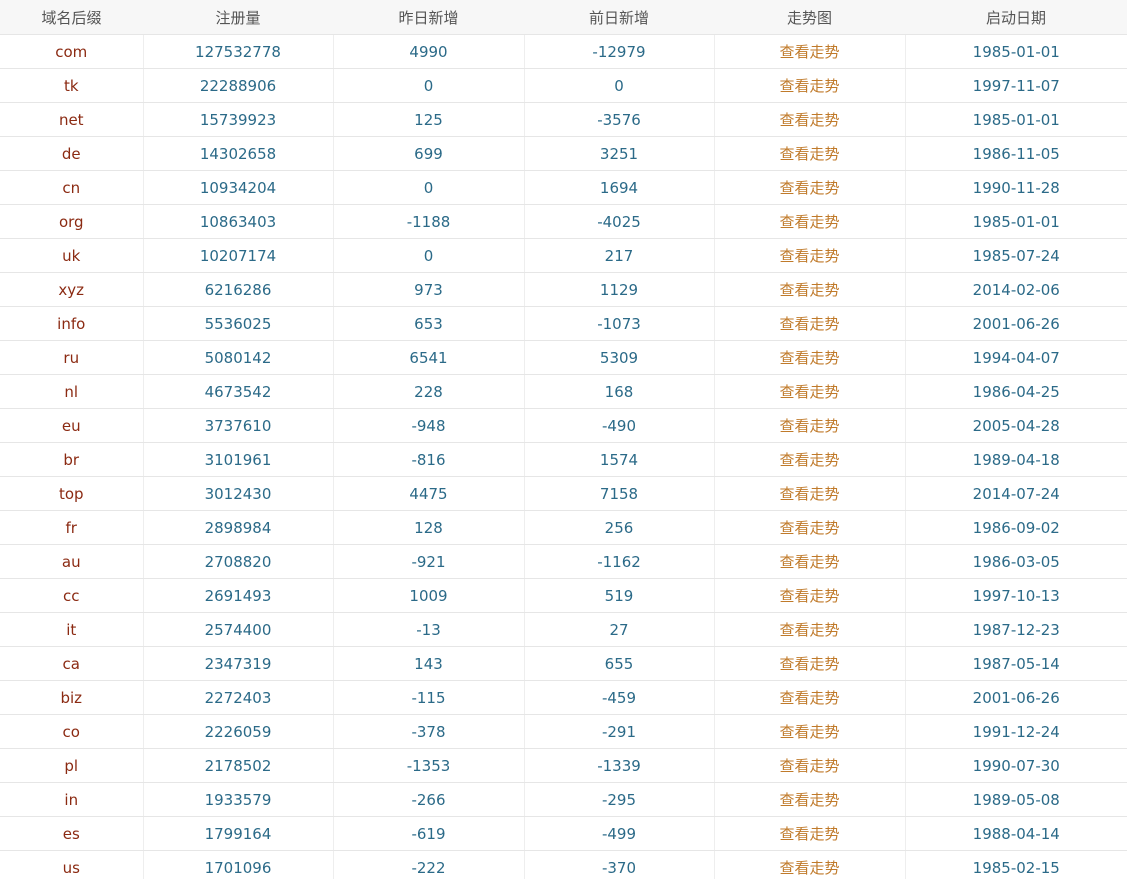 The width and height of the screenshot is (1127, 879). I want to click on cell-launch-date: 1991-12-24, so click(1016, 731).